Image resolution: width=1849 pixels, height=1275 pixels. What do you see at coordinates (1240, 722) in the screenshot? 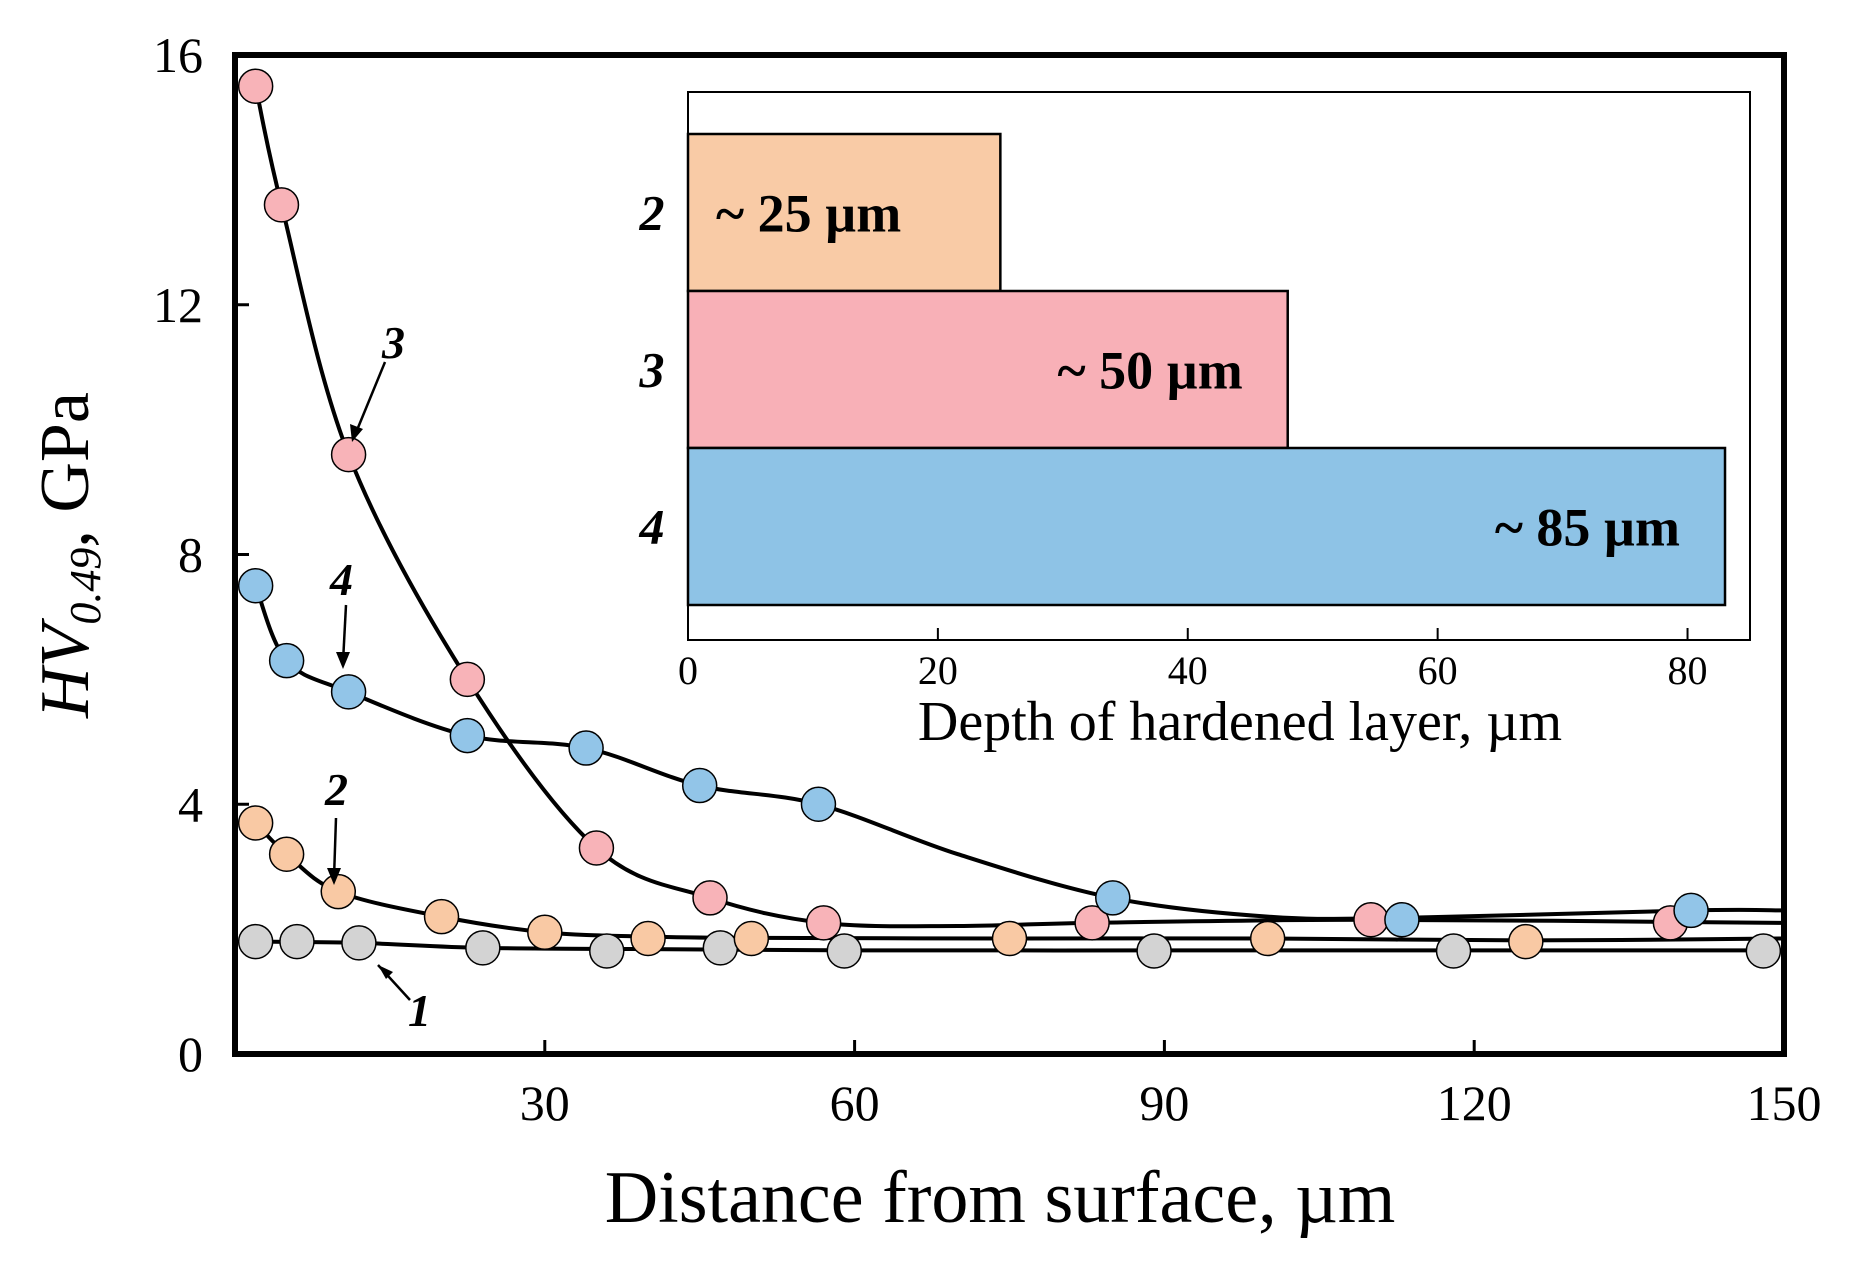
I see `inset-x-axis-title: Depth of hardened layer, µm` at bounding box center [1240, 722].